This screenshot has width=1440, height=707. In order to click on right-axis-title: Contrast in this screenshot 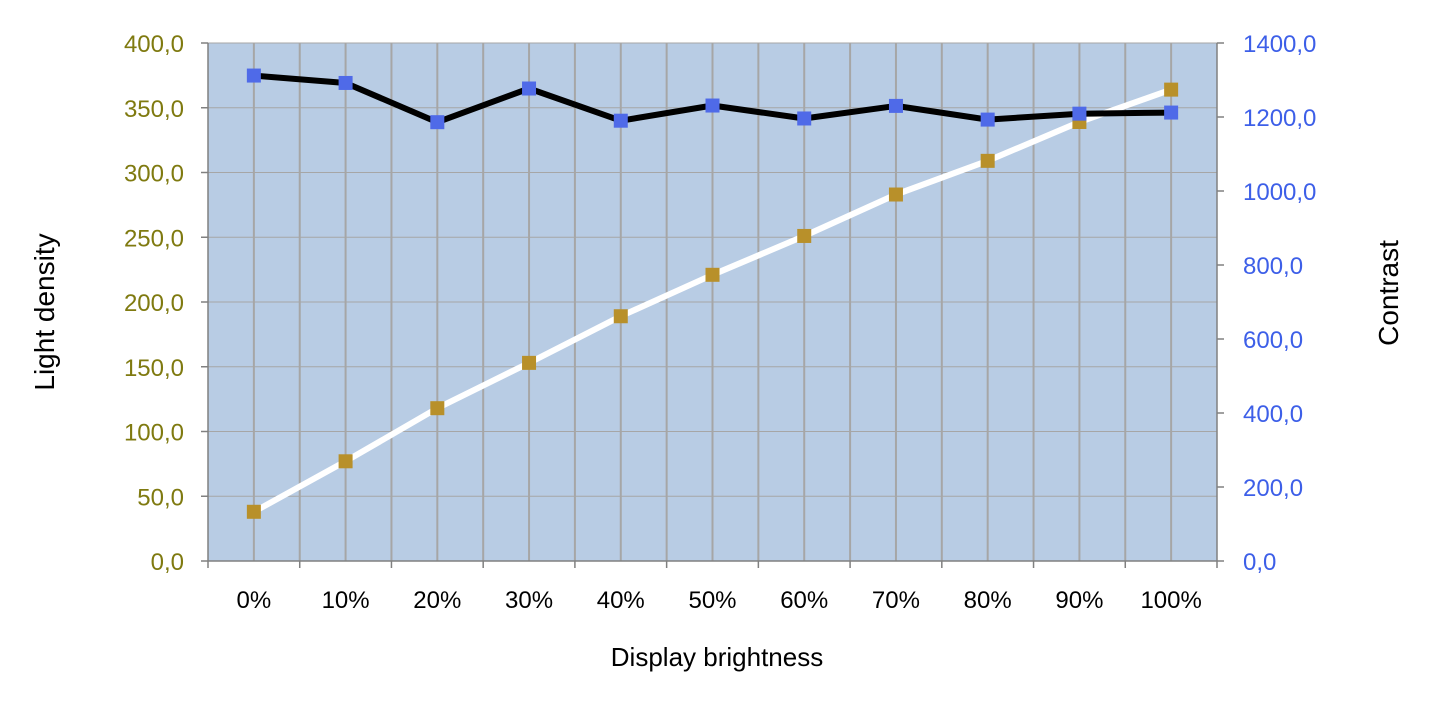, I will do `click(1388, 293)`.